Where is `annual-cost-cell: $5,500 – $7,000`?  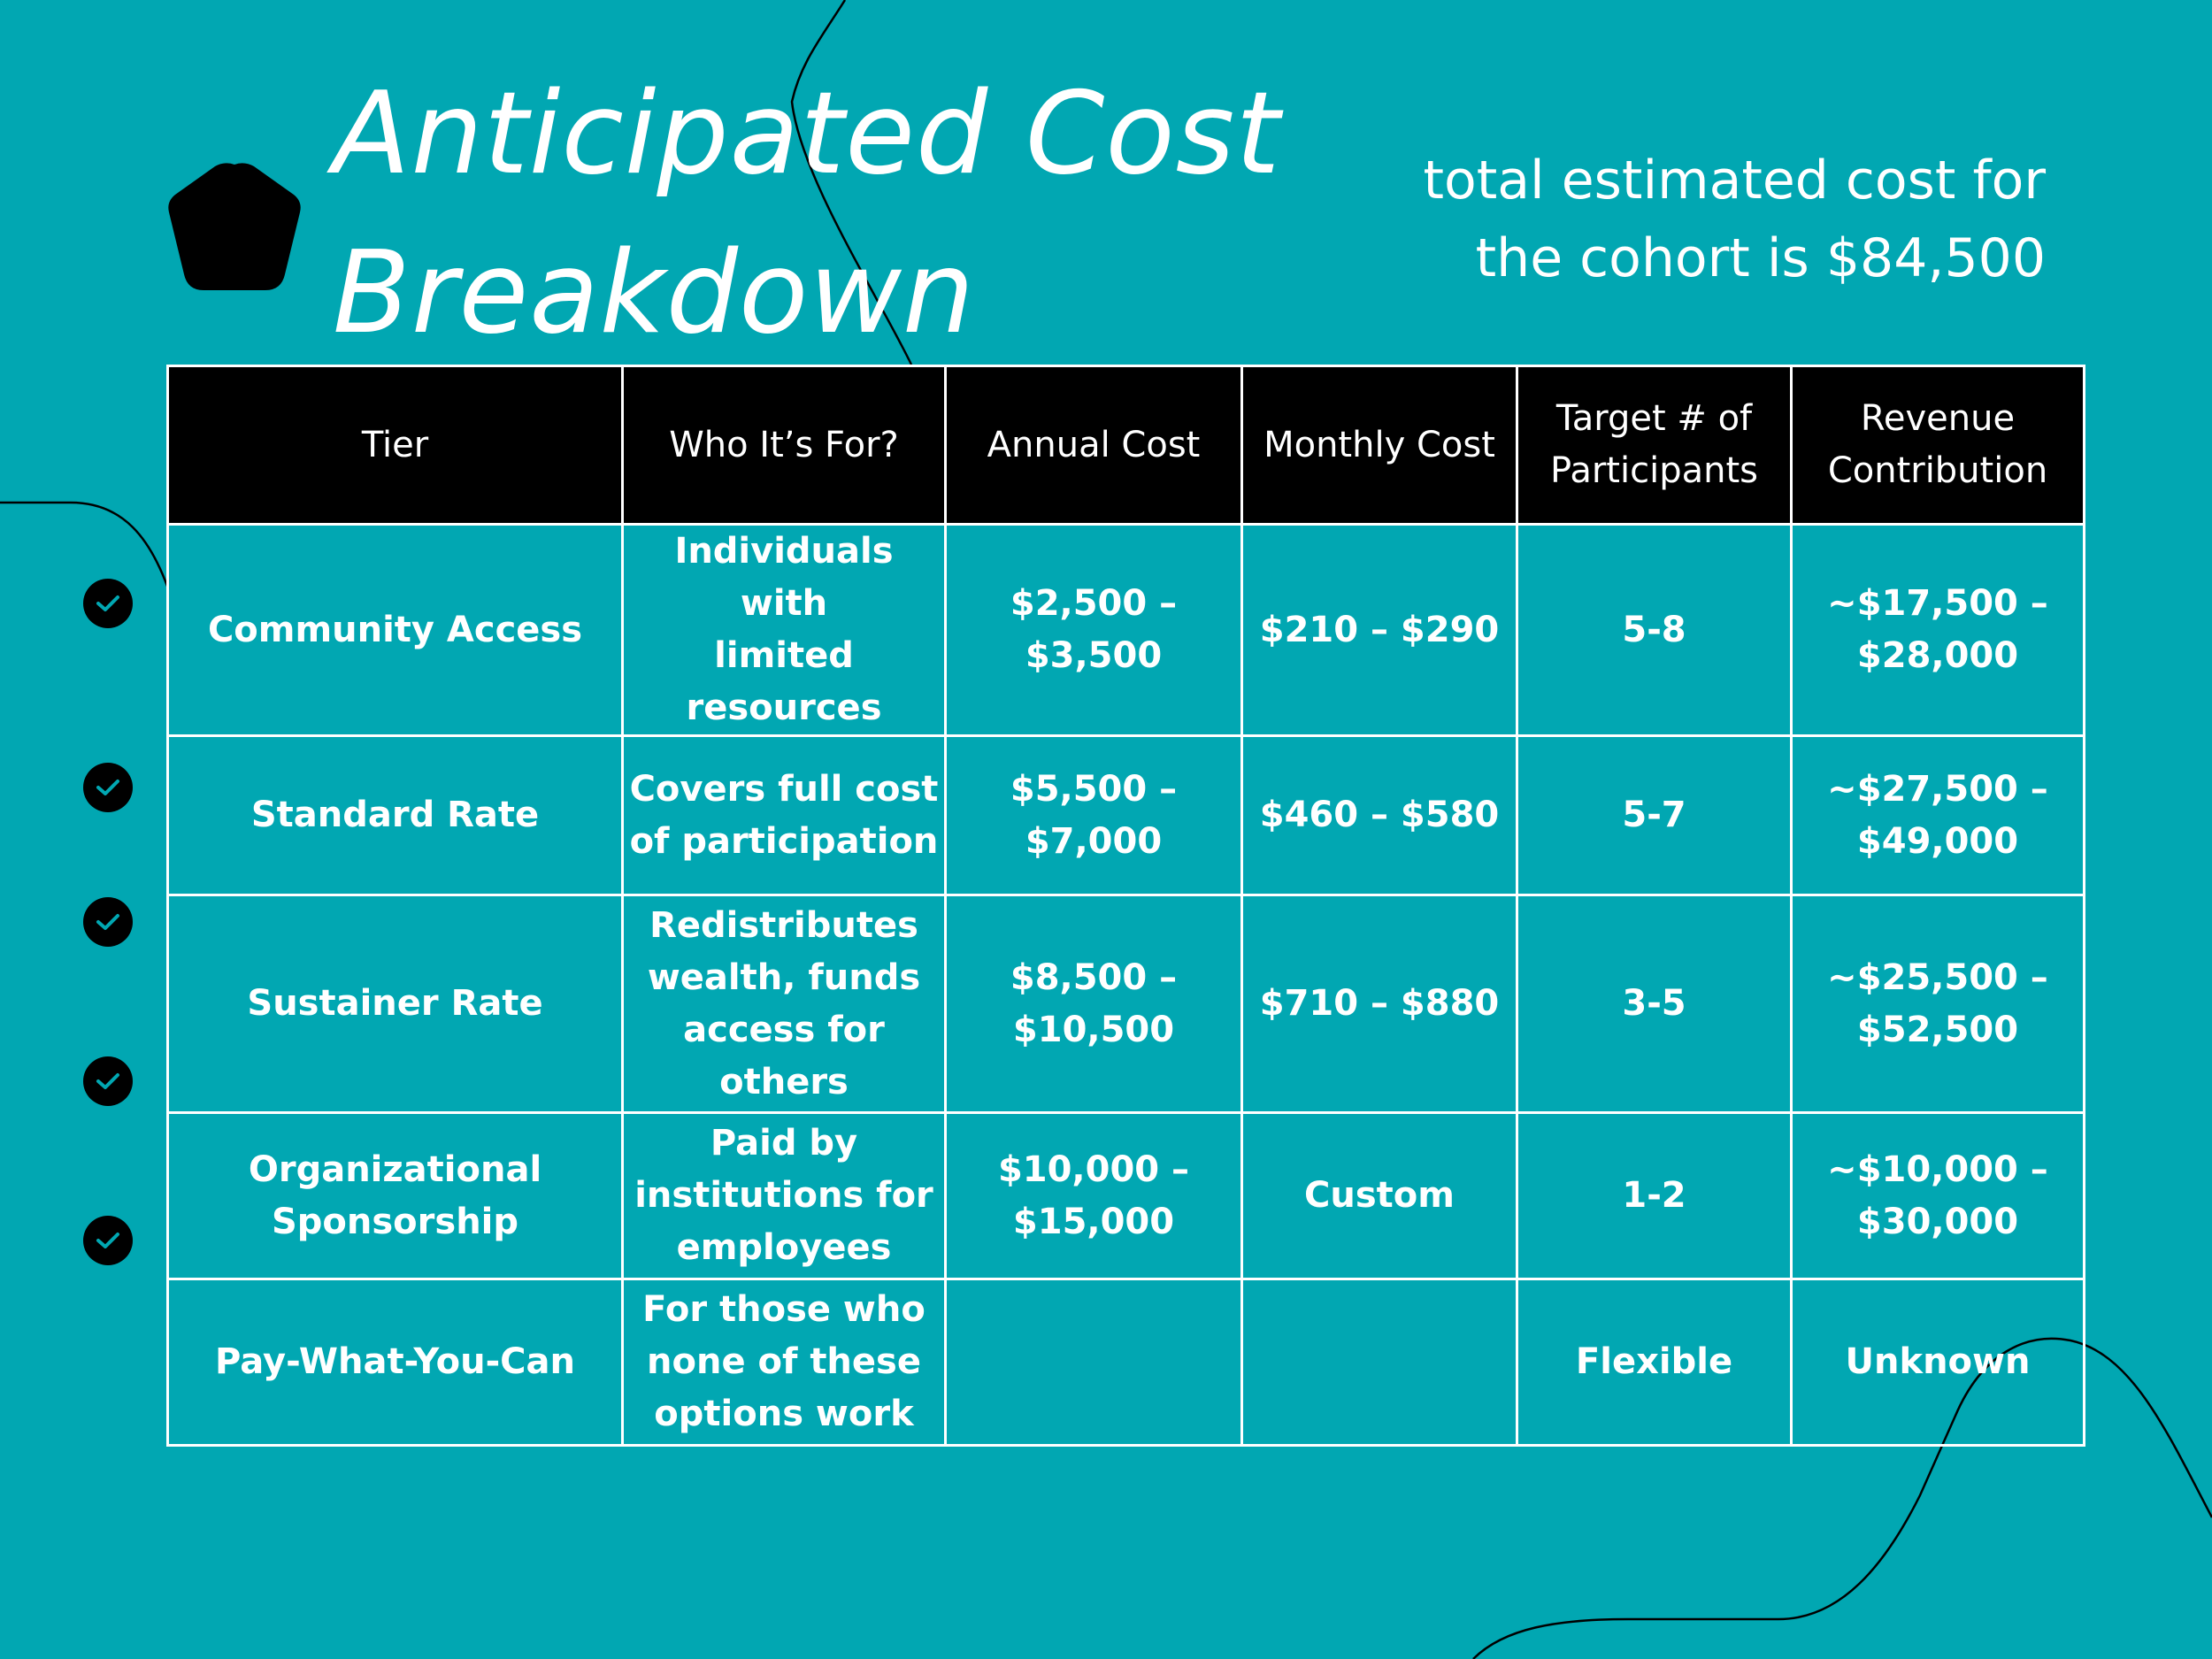
annual-cost-cell: $5,500 – $7,000 is located at coordinates (1093, 815).